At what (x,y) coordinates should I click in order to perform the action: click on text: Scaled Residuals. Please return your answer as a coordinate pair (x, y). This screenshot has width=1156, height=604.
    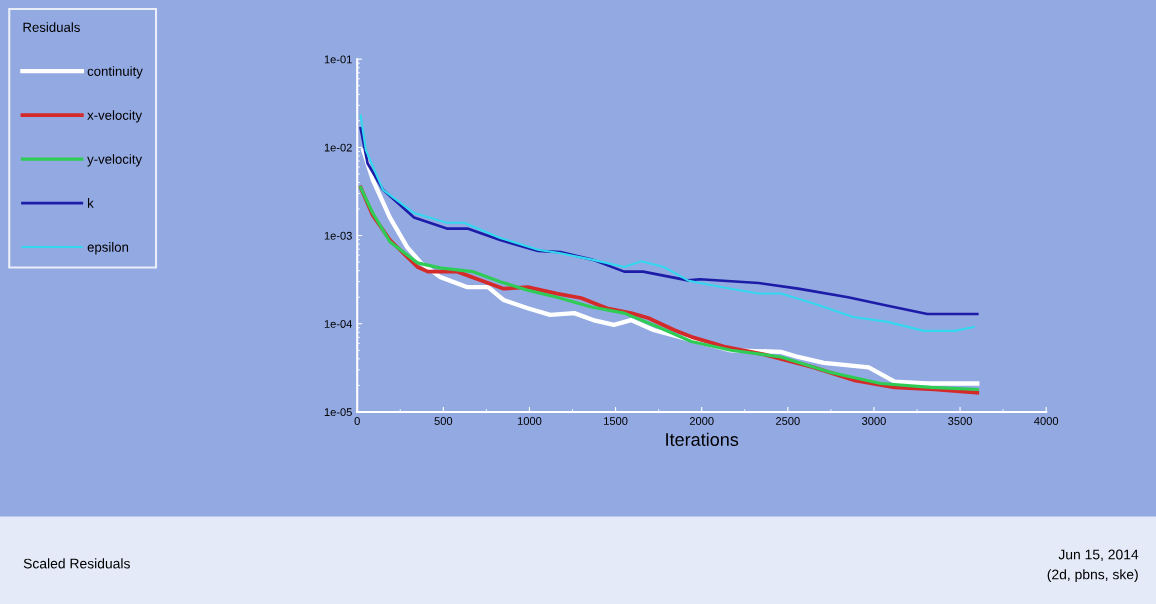
    Looking at the image, I should click on (76, 563).